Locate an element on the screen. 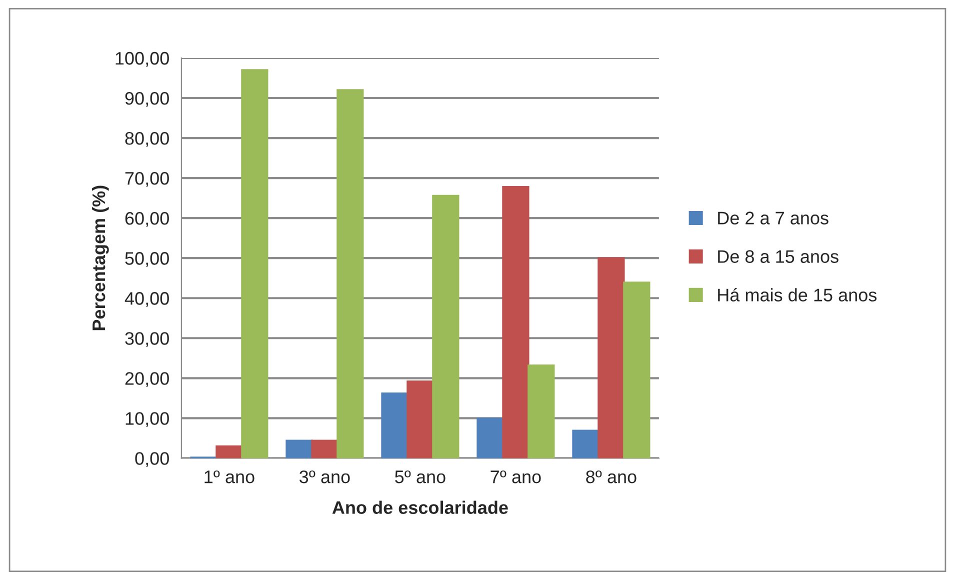 The width and height of the screenshot is (955, 580). y-tick-label: 40,00 is located at coordinates (146, 299).